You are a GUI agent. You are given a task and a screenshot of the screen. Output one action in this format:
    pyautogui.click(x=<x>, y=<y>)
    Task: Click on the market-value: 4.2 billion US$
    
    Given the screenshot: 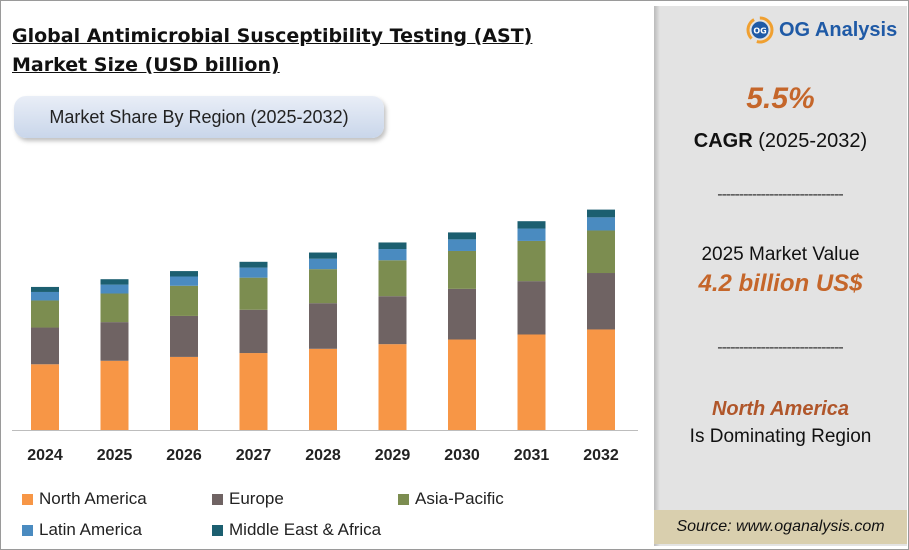 What is the action you would take?
    pyautogui.click(x=780, y=283)
    